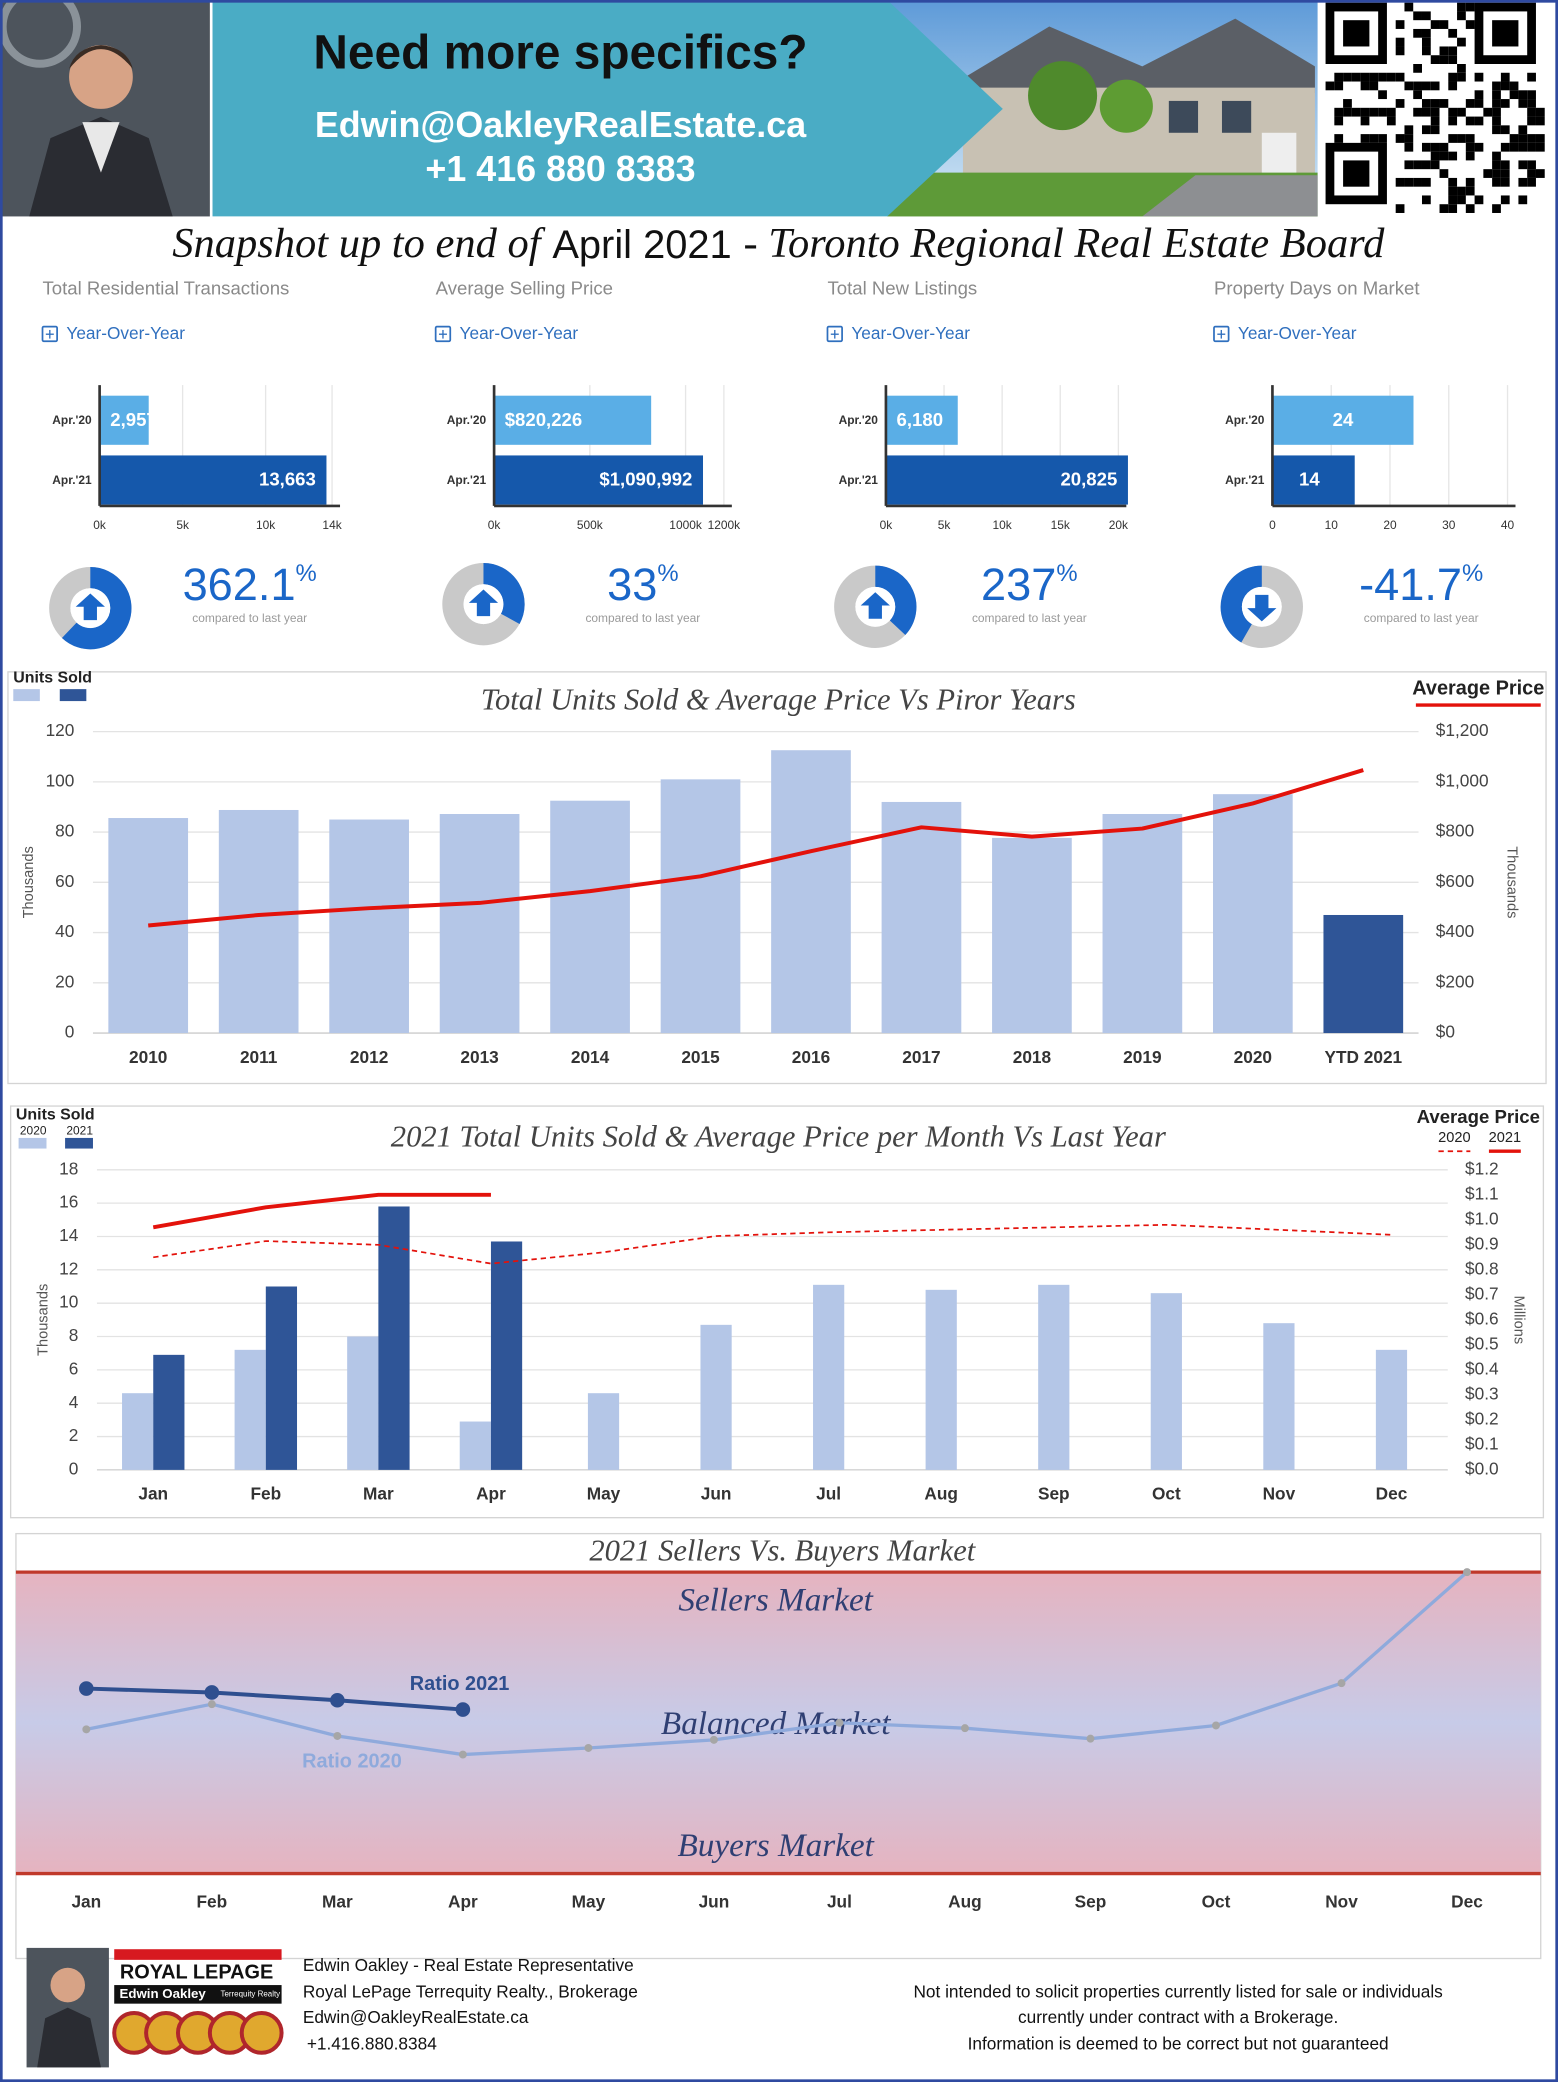 The width and height of the screenshot is (1558, 2082). Describe the element at coordinates (642, 584) in the screenshot. I see `kpi-change: 33%` at that location.